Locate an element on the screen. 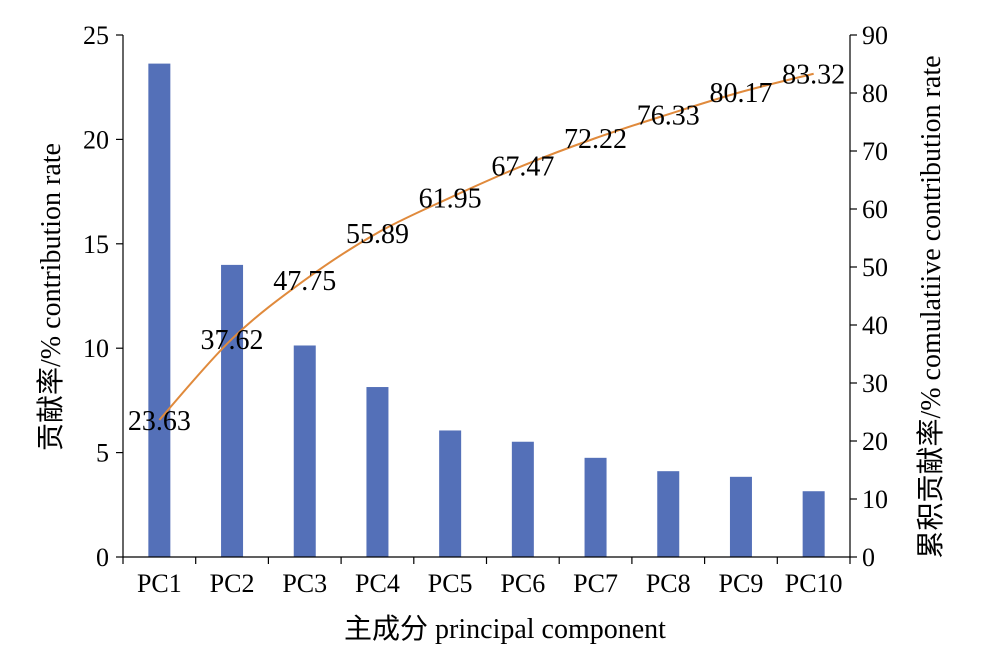 Image resolution: width=987 pixels, height=671 pixels. bar-pc8 is located at coordinates (668, 514).